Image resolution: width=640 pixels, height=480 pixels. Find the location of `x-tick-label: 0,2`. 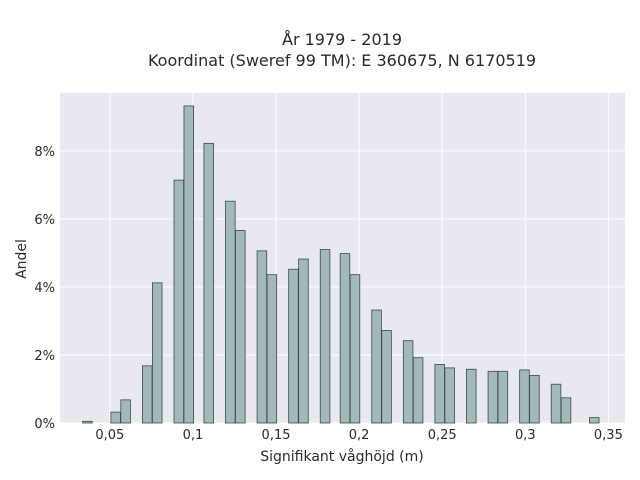

x-tick-label: 0,2 is located at coordinates (359, 435).